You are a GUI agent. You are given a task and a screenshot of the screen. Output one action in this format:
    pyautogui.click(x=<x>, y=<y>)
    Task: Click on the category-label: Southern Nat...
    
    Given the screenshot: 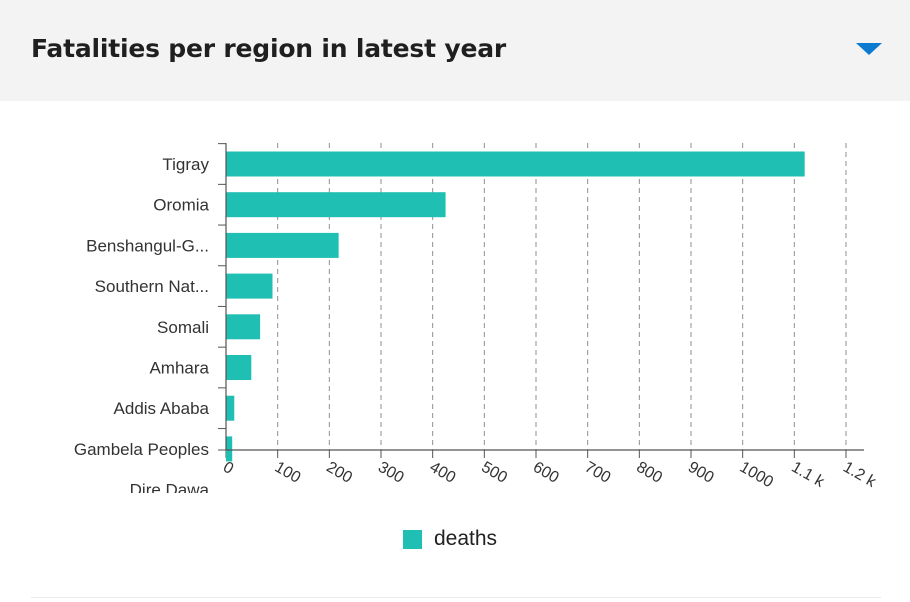 What is the action you would take?
    pyautogui.click(x=152, y=286)
    